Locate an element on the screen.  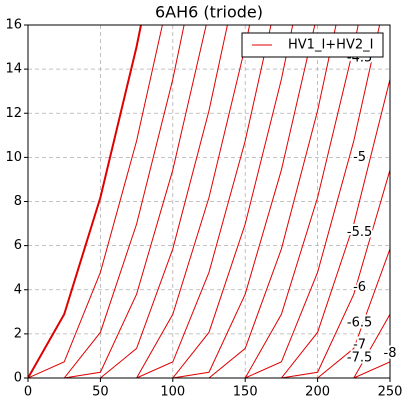
x-tick-label: 250 is located at coordinates (390, 392).